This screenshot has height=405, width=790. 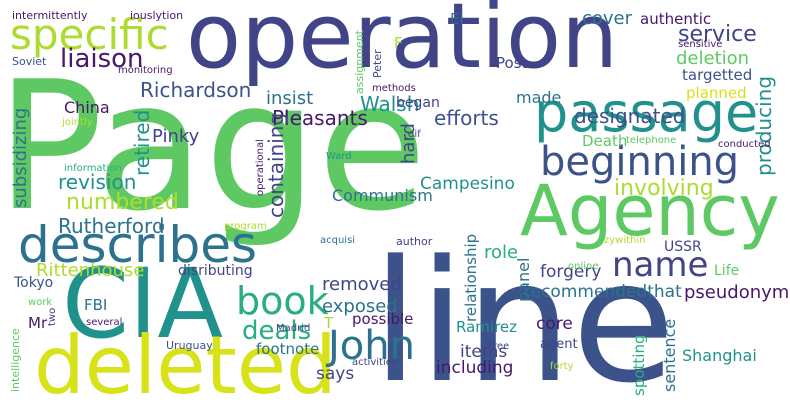 I want to click on word-uruguay: Uruguay, so click(x=189, y=345).